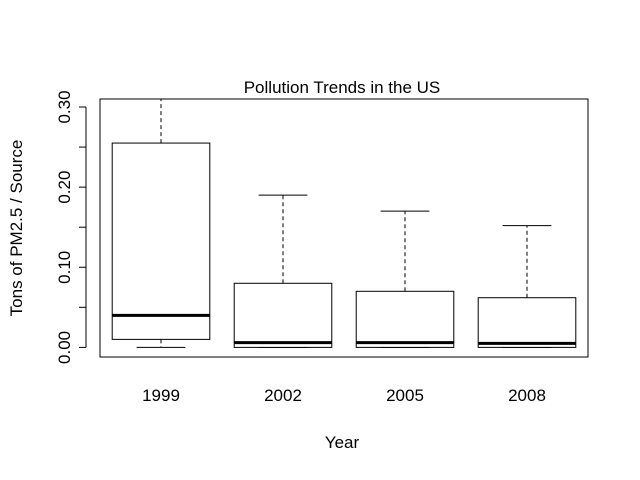 This screenshot has width=640, height=480. Describe the element at coordinates (71, 227) in the screenshot. I see `y-axis: 0.00 0.10 0.20 0.30` at that location.